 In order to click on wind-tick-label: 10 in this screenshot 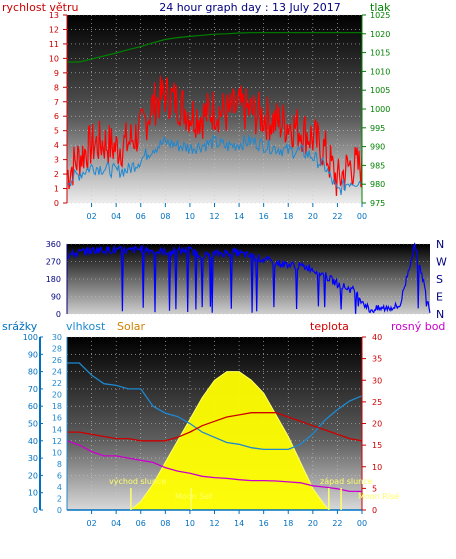, I will do `click(54, 58)`.